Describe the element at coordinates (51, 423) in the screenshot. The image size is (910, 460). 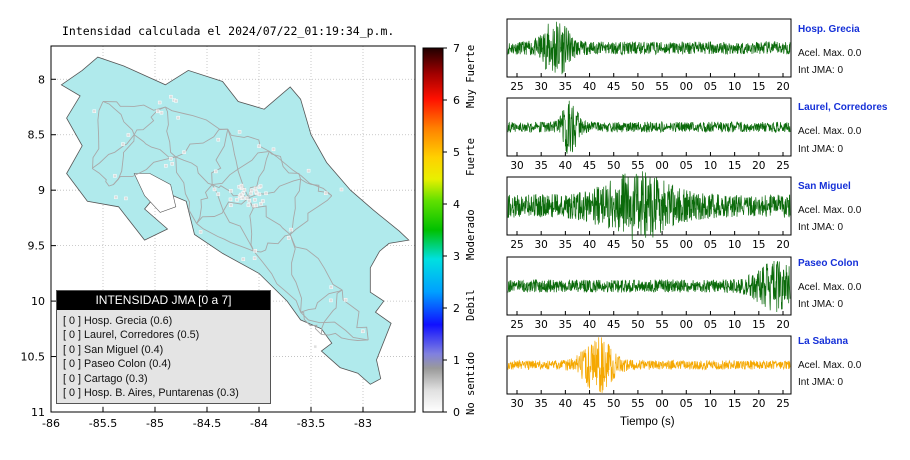
I see `map-x-tick-label: -86` at that location.